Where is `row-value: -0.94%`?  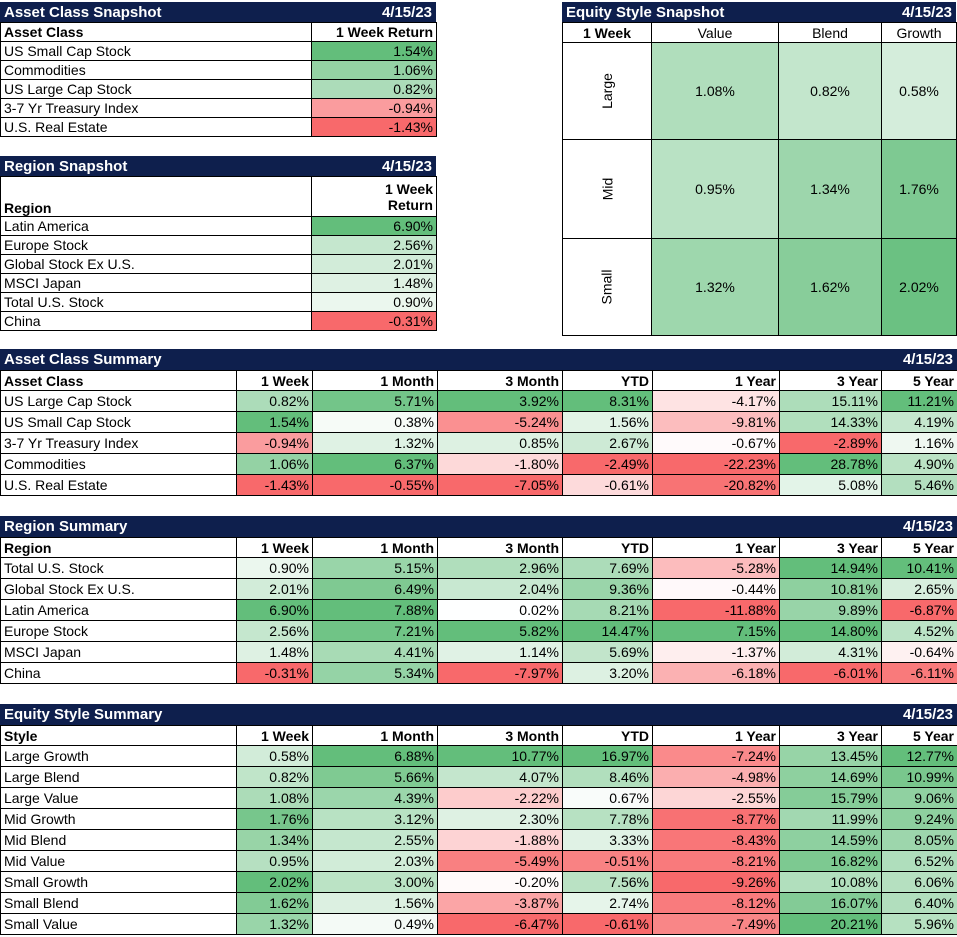
row-value: -0.94% is located at coordinates (374, 108).